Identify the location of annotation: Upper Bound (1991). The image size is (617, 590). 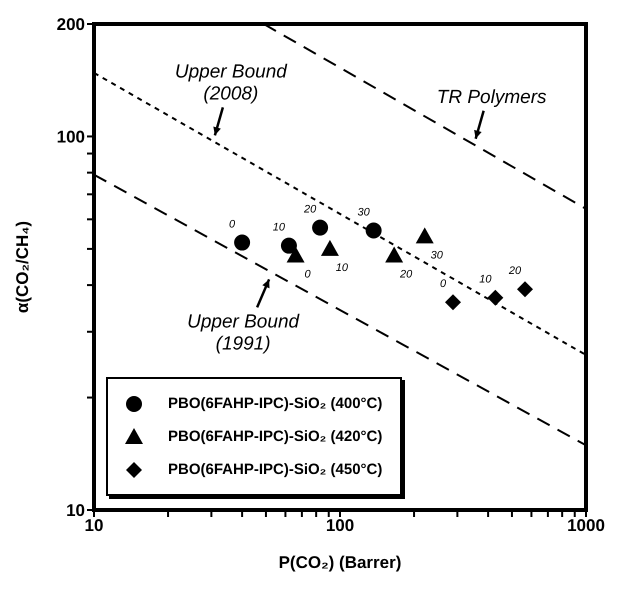
(244, 332).